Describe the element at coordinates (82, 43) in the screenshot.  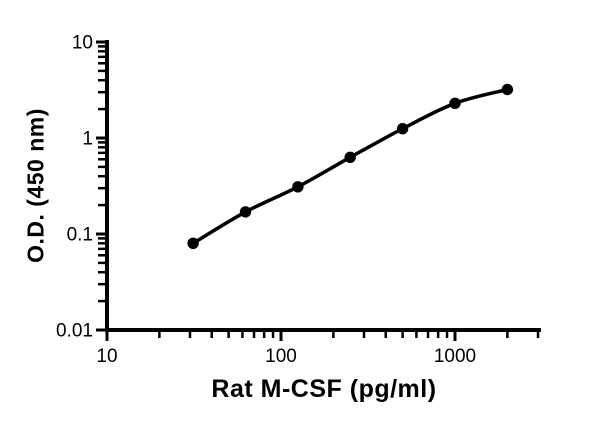
I see `y-tick-label: 10` at that location.